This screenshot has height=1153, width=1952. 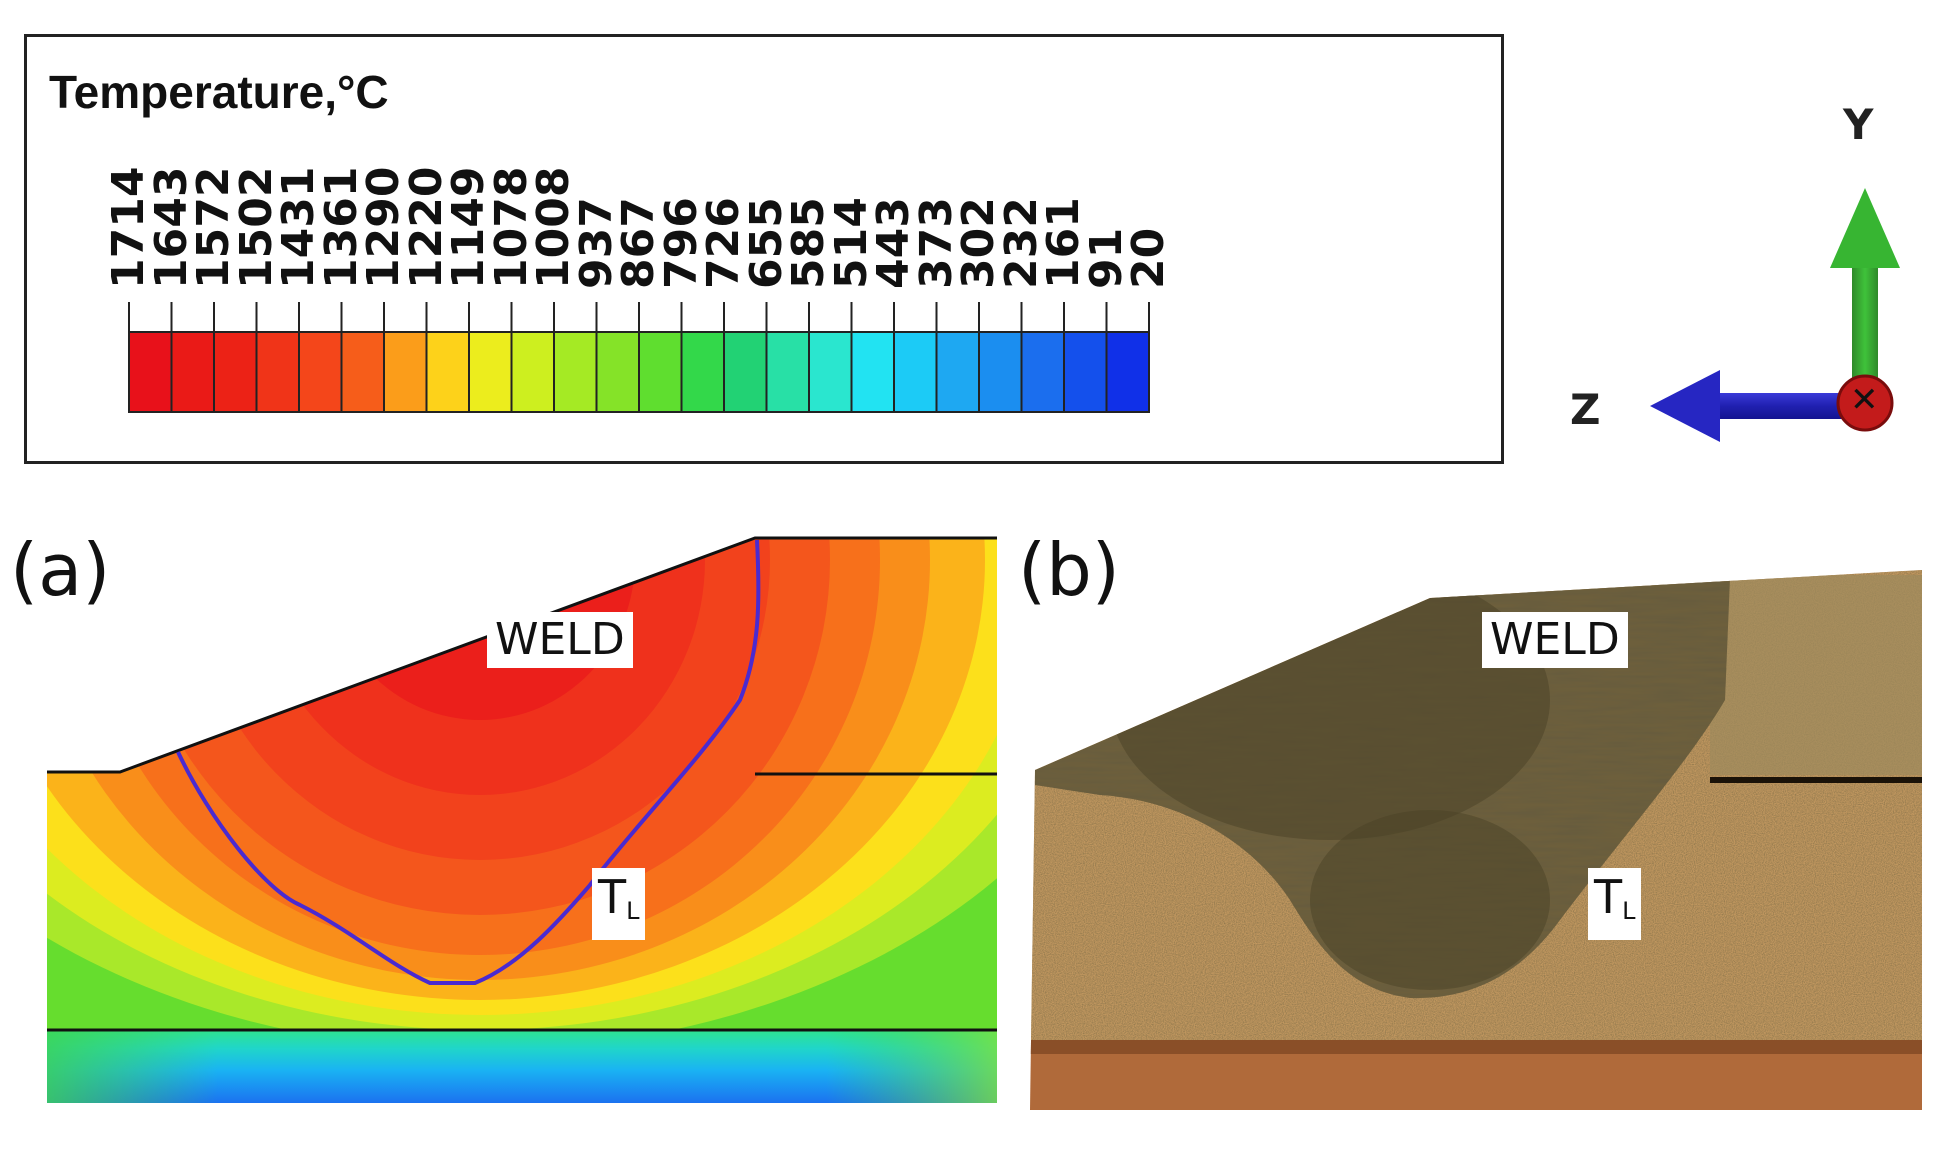 I want to click on panel-b-weld-label: WELD, so click(x=1555, y=640).